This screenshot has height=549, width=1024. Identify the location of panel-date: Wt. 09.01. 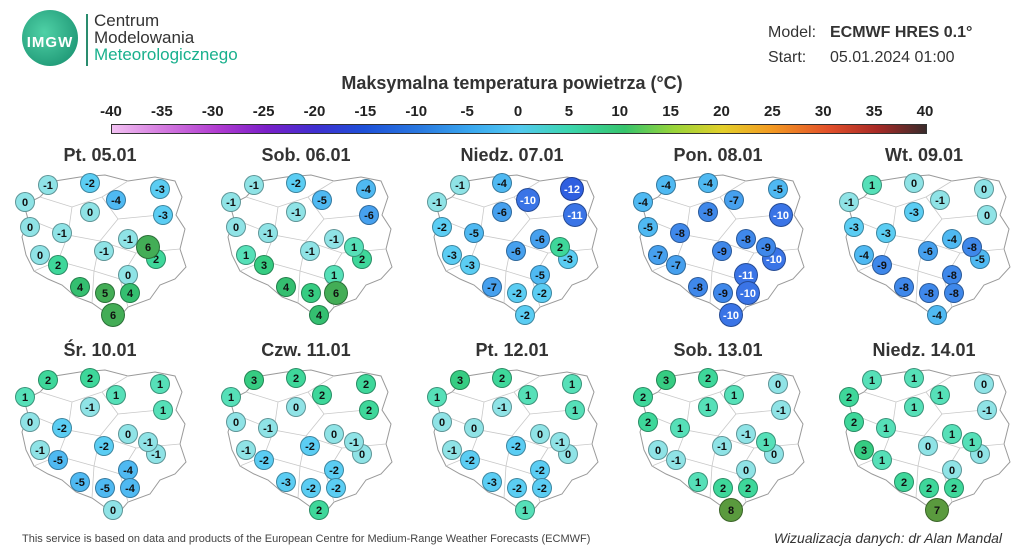
(924, 155).